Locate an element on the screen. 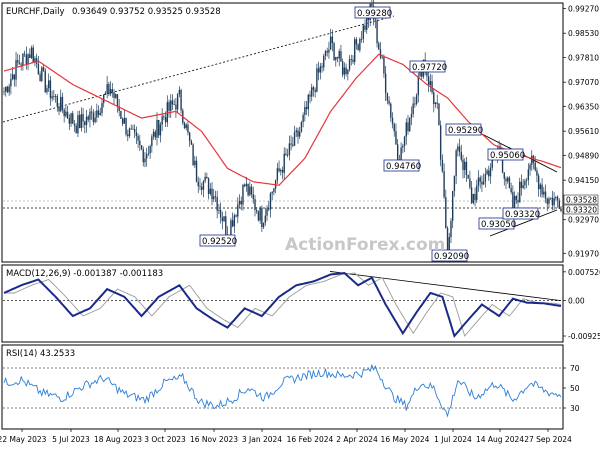 This screenshot has width=600, height=454. rsi-tick-label: 30 is located at coordinates (575, 408).